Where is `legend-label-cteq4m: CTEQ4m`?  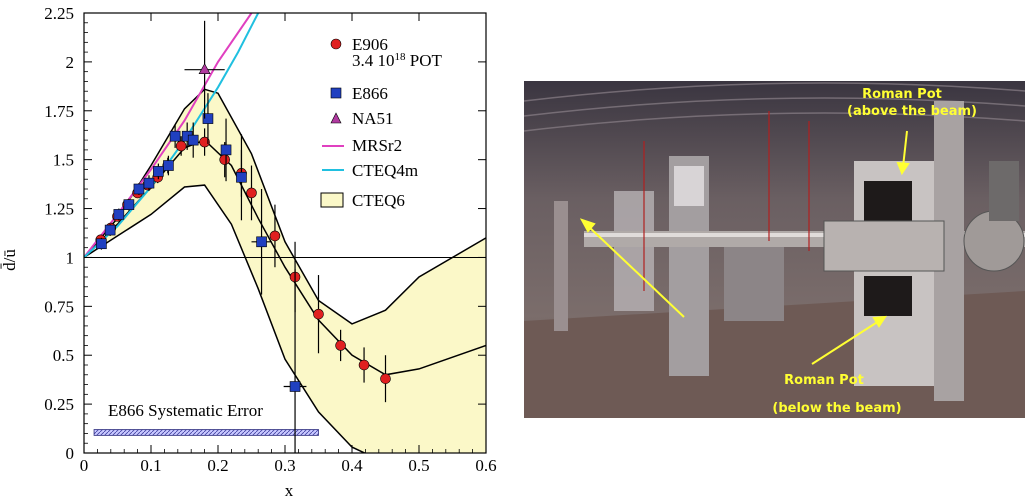
legend-label-cteq4m: CTEQ4m is located at coordinates (385, 170).